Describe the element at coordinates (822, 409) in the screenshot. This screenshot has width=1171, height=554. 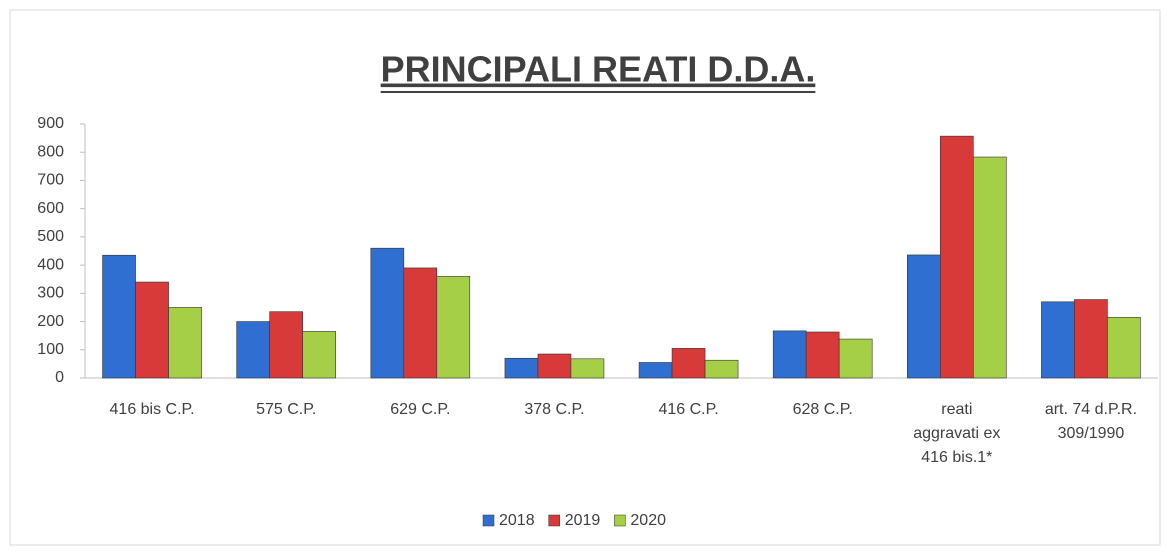
I see `x-tick-label: 628 C.P.` at that location.